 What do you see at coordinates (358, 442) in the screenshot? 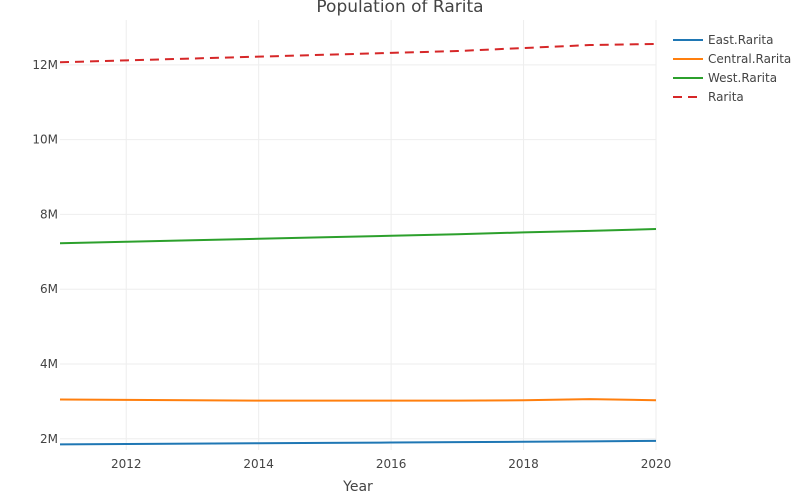
I see `series-line-east-rarita` at bounding box center [358, 442].